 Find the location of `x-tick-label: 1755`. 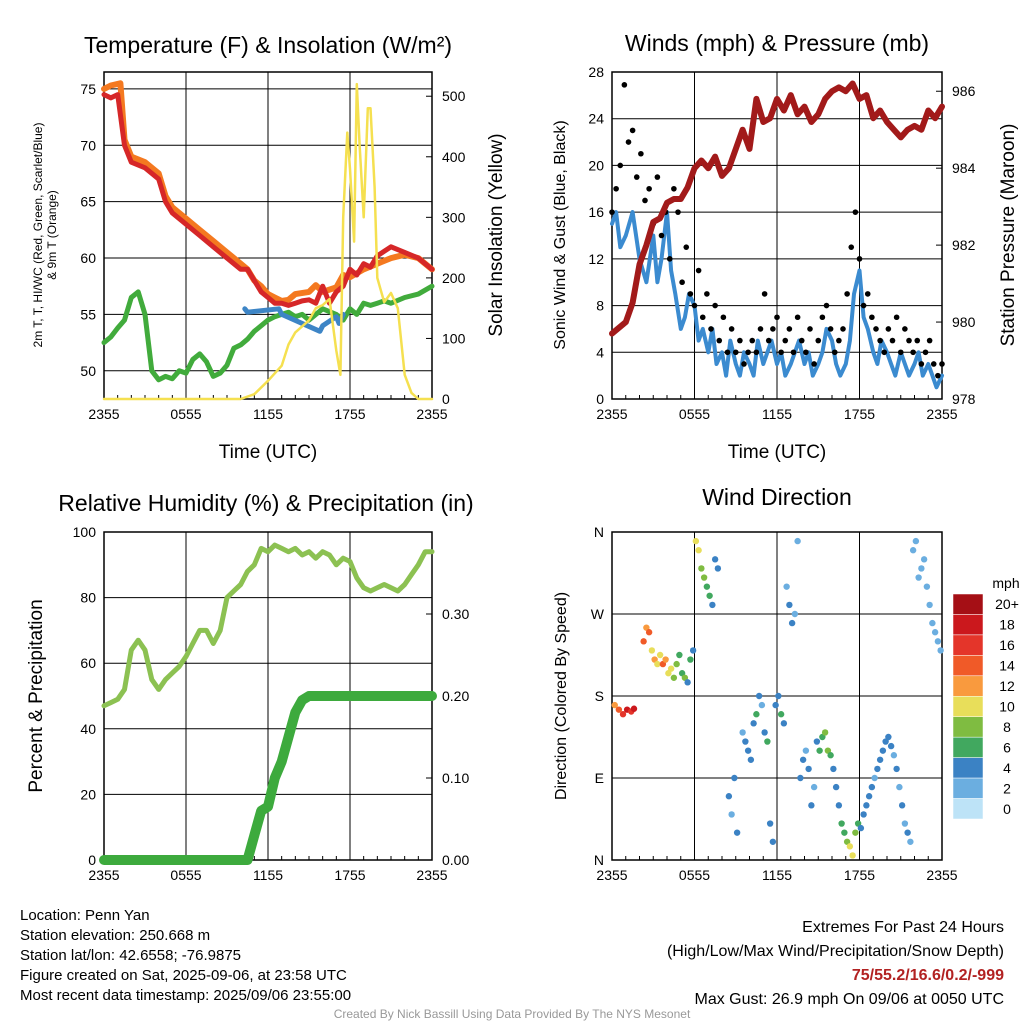

x-tick-label: 1755 is located at coordinates (349, 875).